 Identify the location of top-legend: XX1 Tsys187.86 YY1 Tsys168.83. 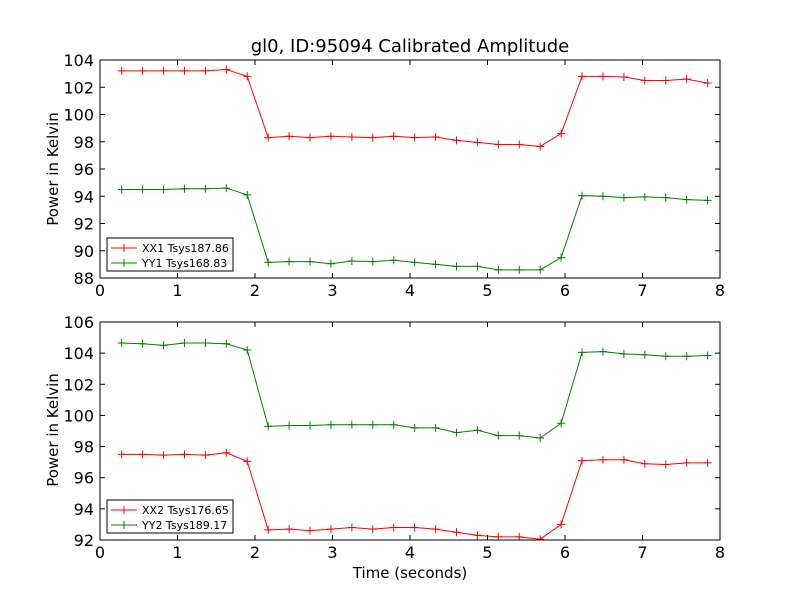
(170, 254).